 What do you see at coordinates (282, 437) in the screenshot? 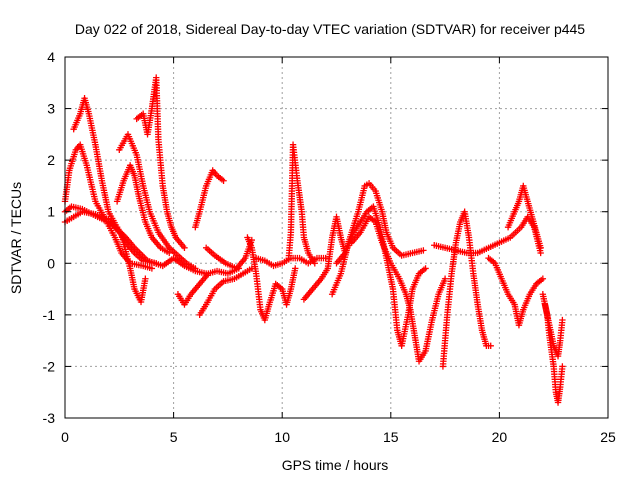
I see `x-tick-label: 10` at bounding box center [282, 437].